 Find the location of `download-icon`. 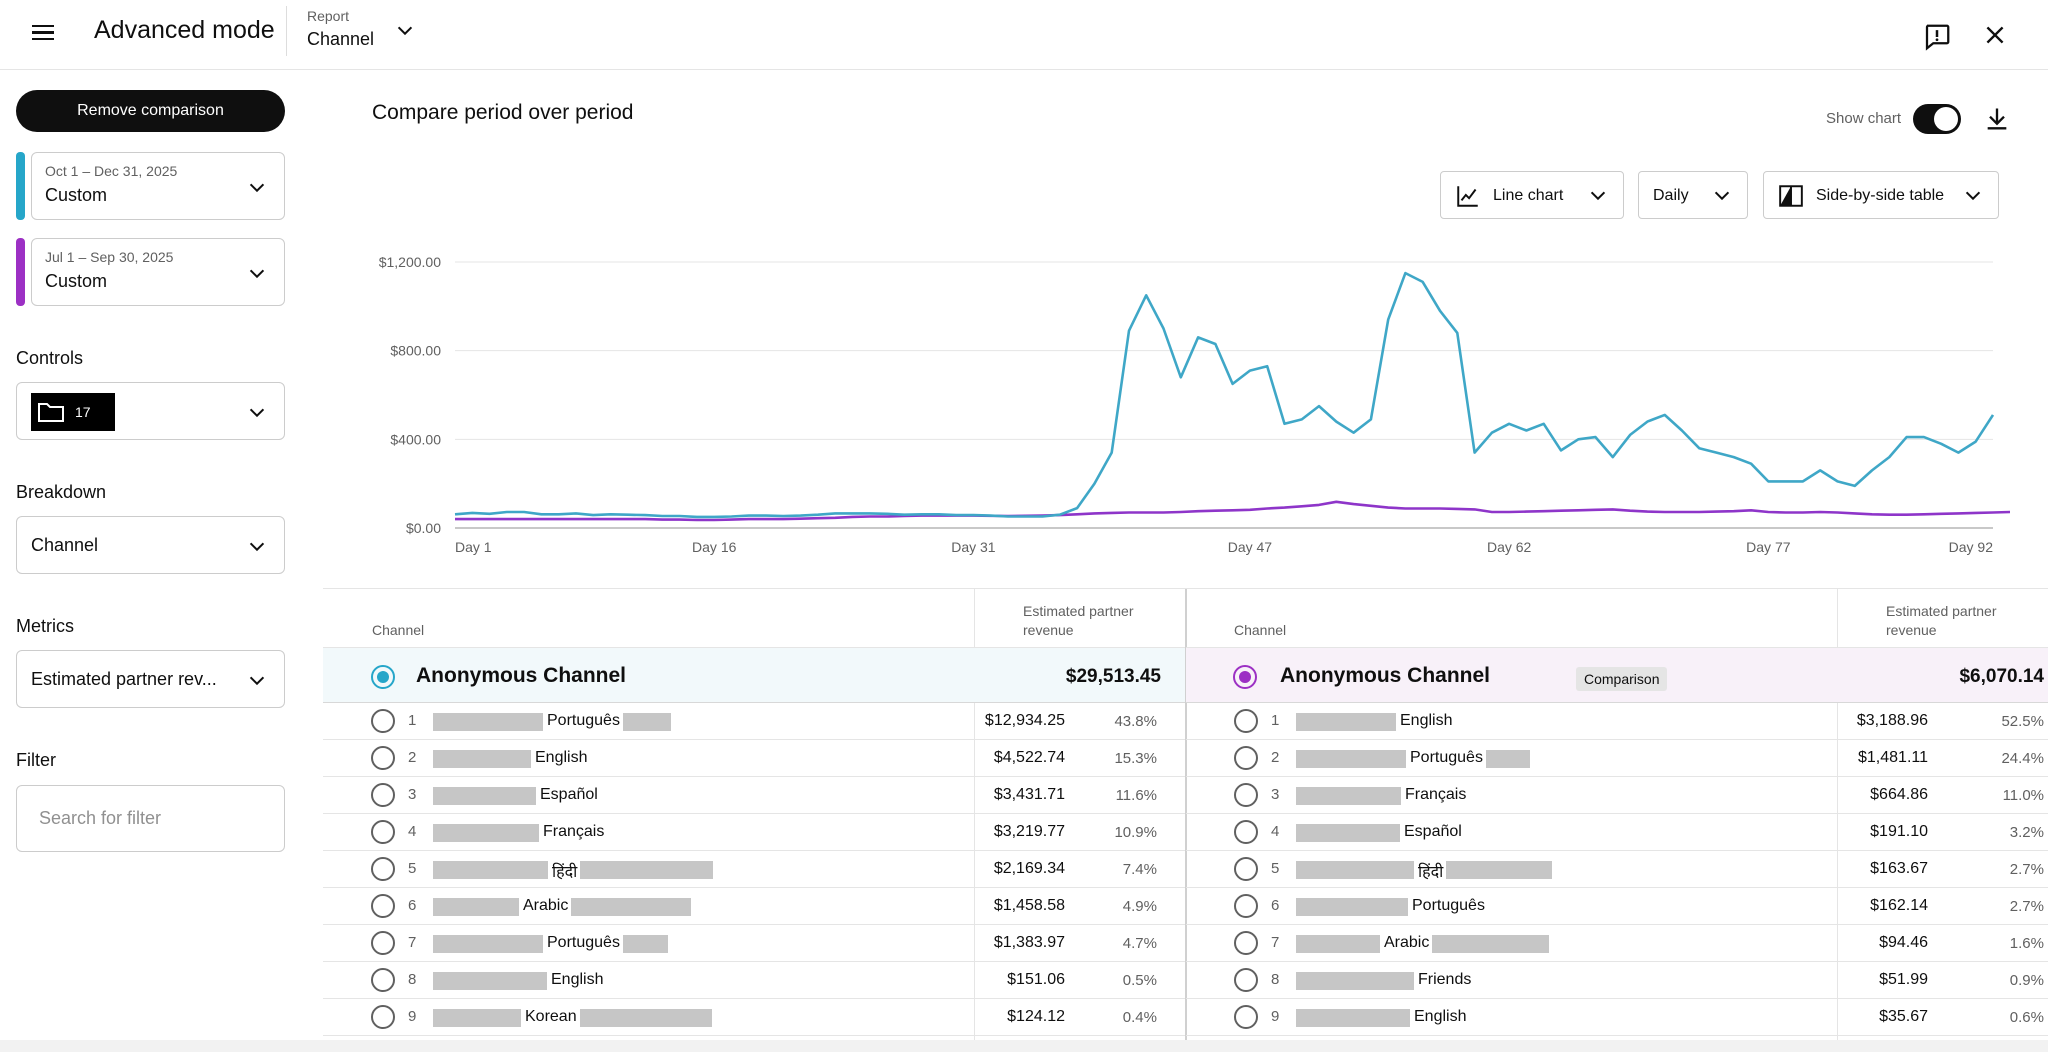

download-icon is located at coordinates (1997, 119).